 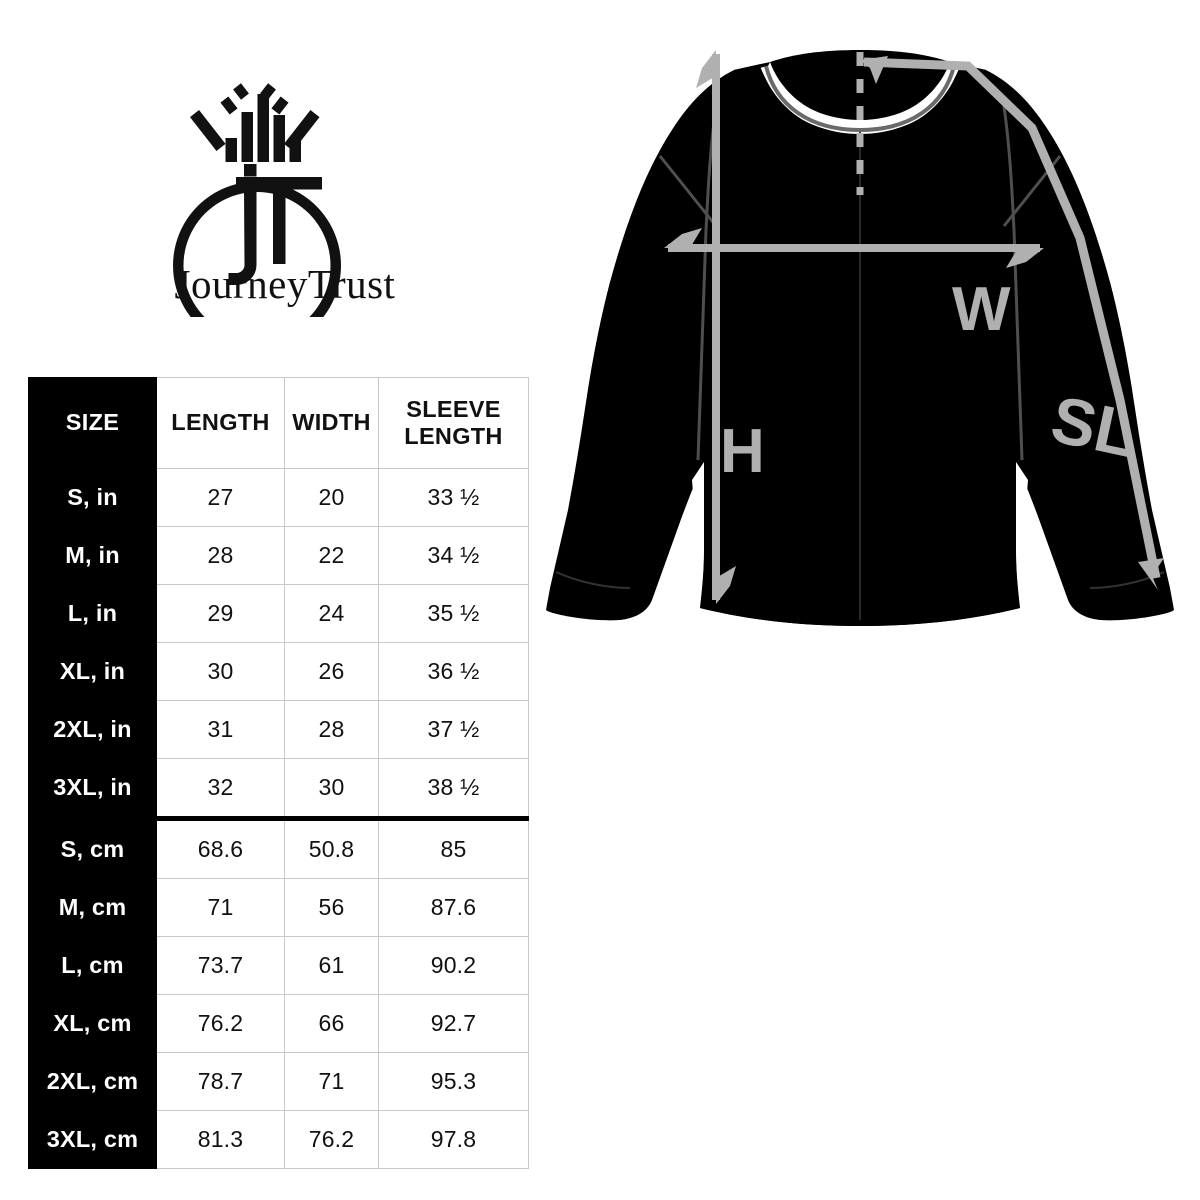 I want to click on table-row: XL, cm 76.2 66 92.7, so click(x=278, y=1023).